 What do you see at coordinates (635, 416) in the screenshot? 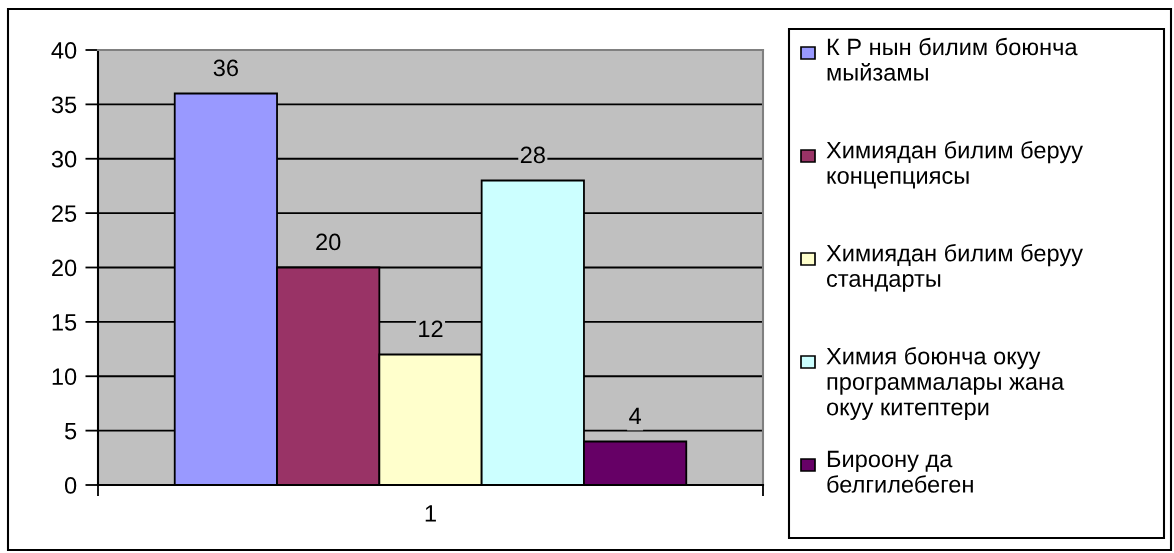
I see `data-label: 4` at bounding box center [635, 416].